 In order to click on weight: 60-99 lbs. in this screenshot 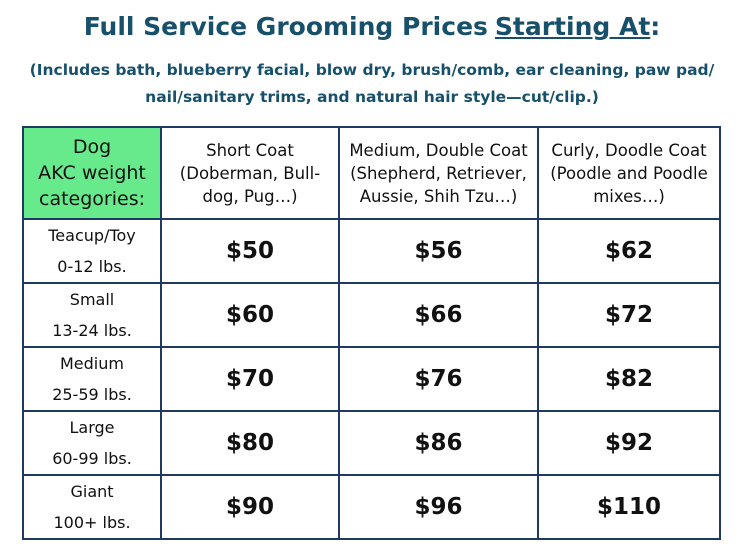, I will do `click(92, 458)`.